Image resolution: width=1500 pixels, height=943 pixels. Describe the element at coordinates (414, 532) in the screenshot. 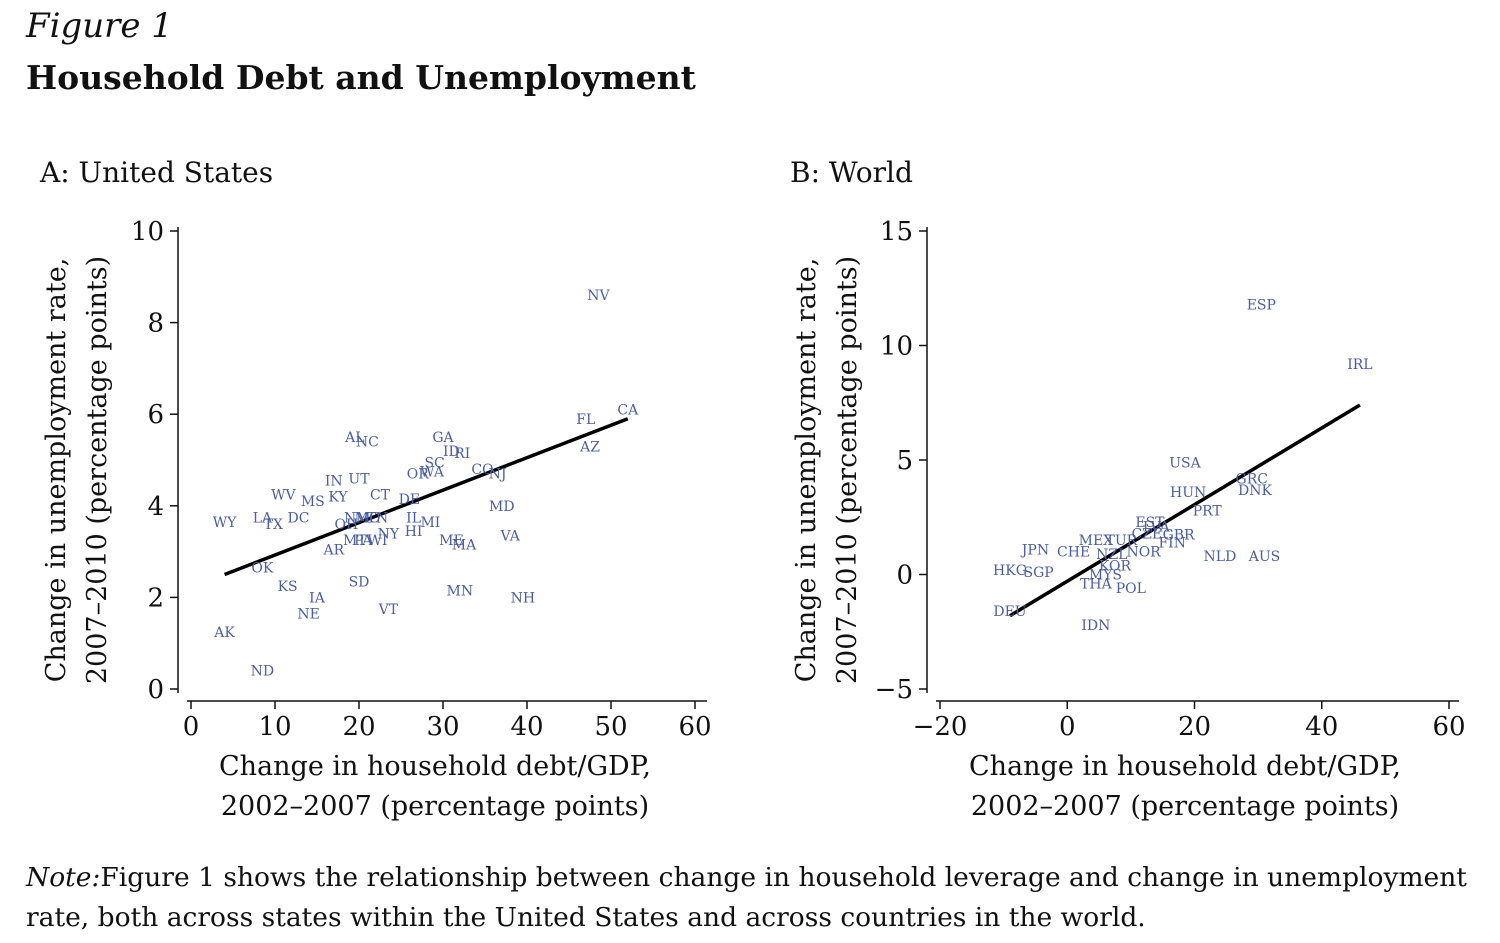

I see `point-hi: HI` at that location.